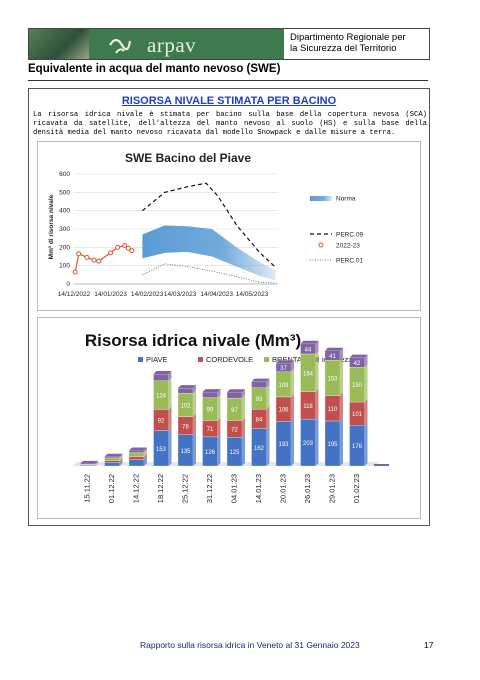 This screenshot has width=480, height=680. I want to click on x-category-label: 01.12.22, so click(111, 488).